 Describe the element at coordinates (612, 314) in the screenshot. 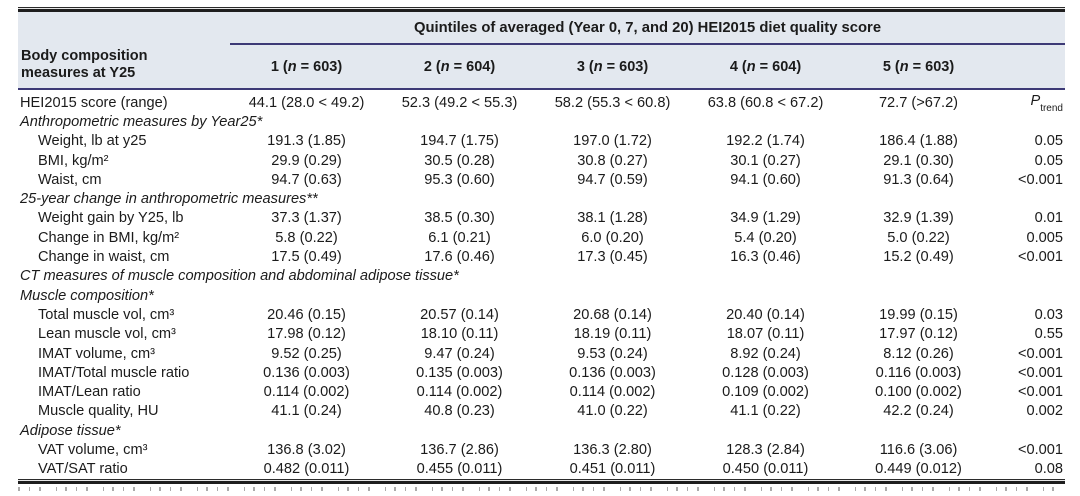

I see `data-cell: 20.68 (0.14)` at that location.